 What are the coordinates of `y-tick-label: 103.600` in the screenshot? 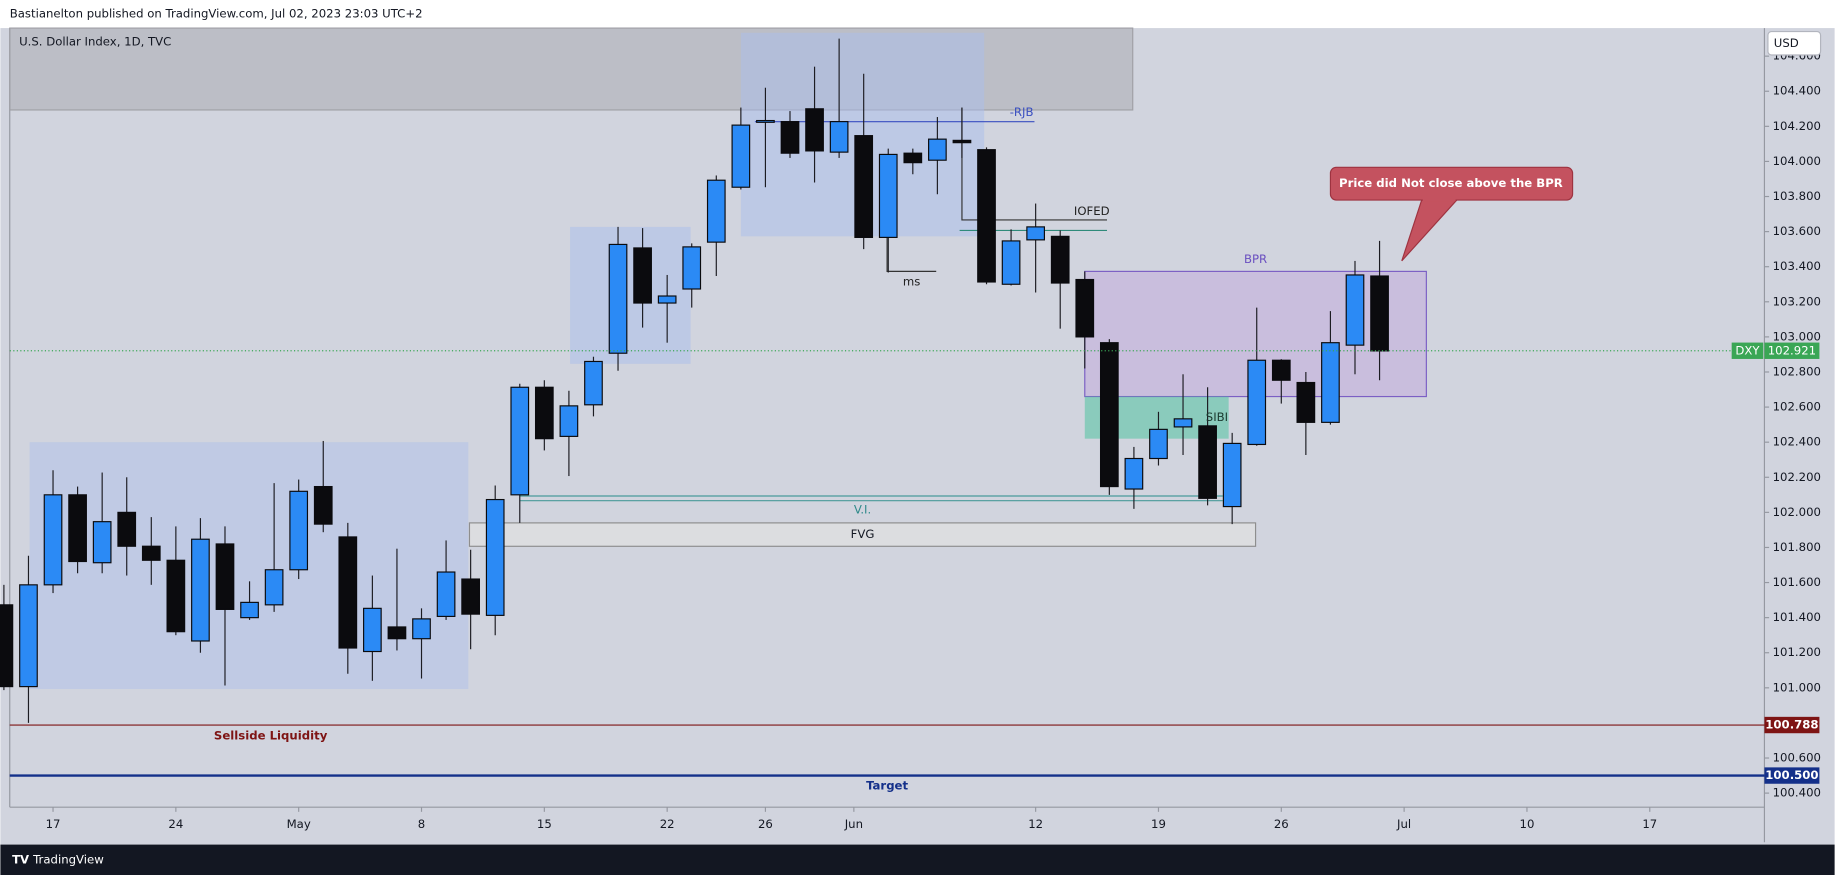 It's located at (1797, 231).